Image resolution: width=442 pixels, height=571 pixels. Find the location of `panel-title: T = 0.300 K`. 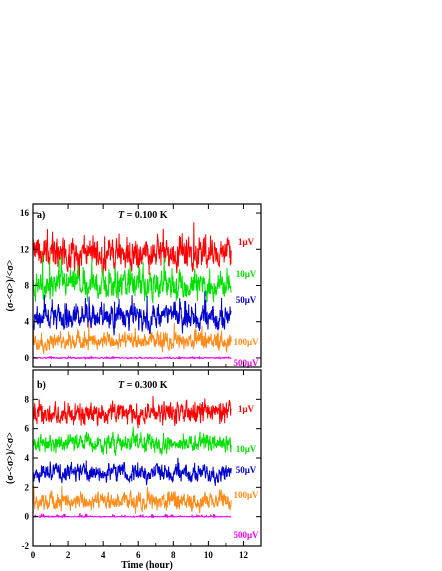

panel-title: T = 0.300 K is located at coordinates (143, 385).